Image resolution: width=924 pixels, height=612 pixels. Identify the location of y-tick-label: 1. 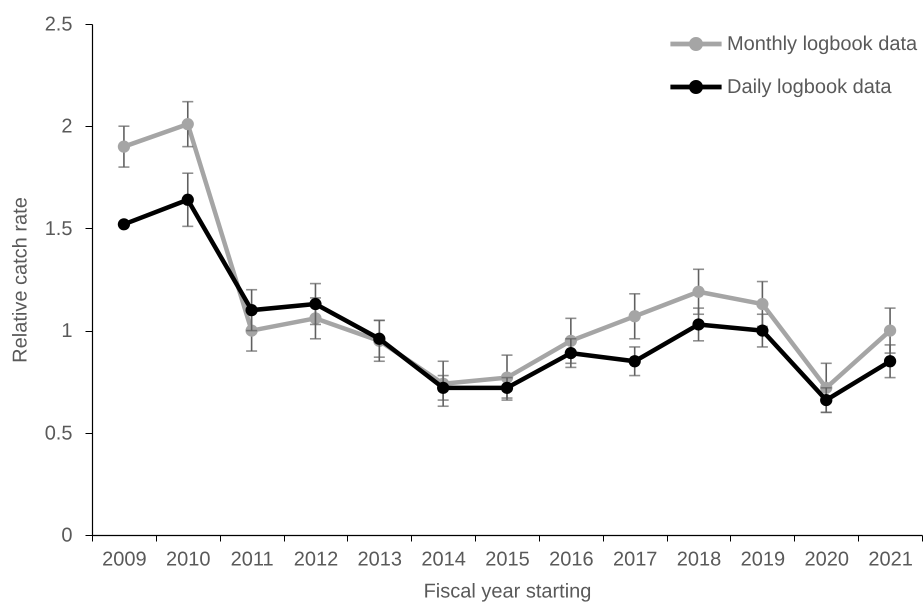
(66, 331).